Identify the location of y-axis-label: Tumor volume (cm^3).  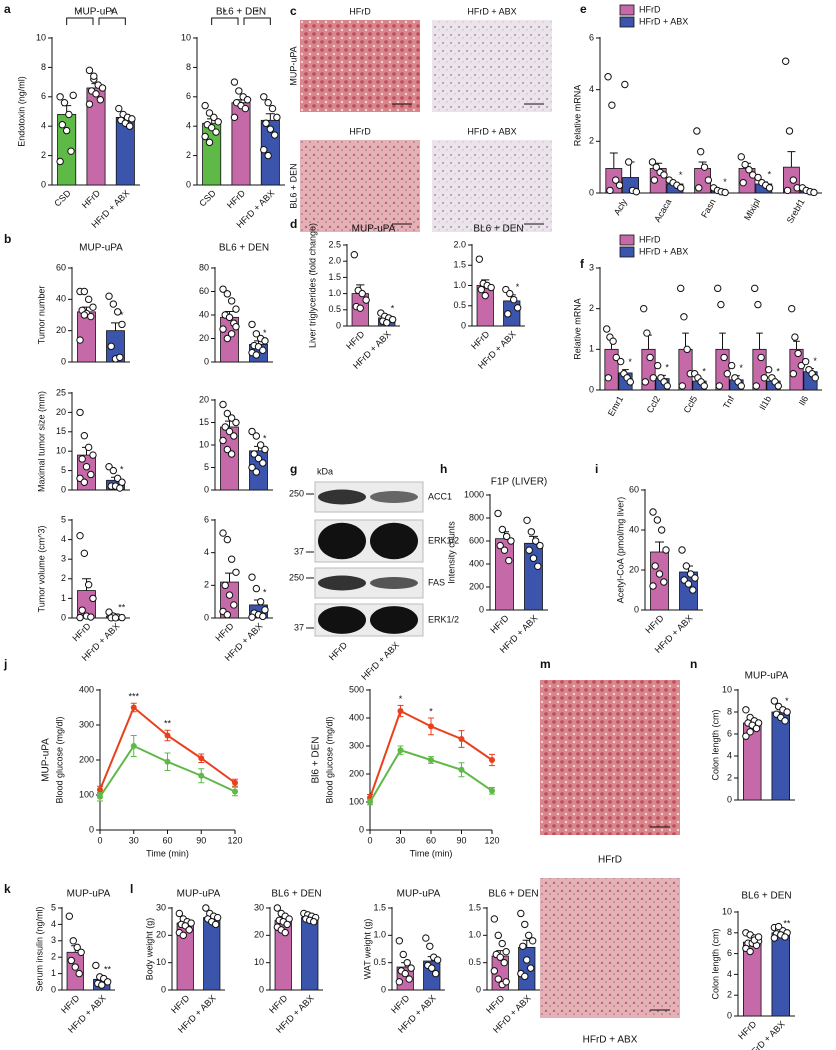
(41, 569).